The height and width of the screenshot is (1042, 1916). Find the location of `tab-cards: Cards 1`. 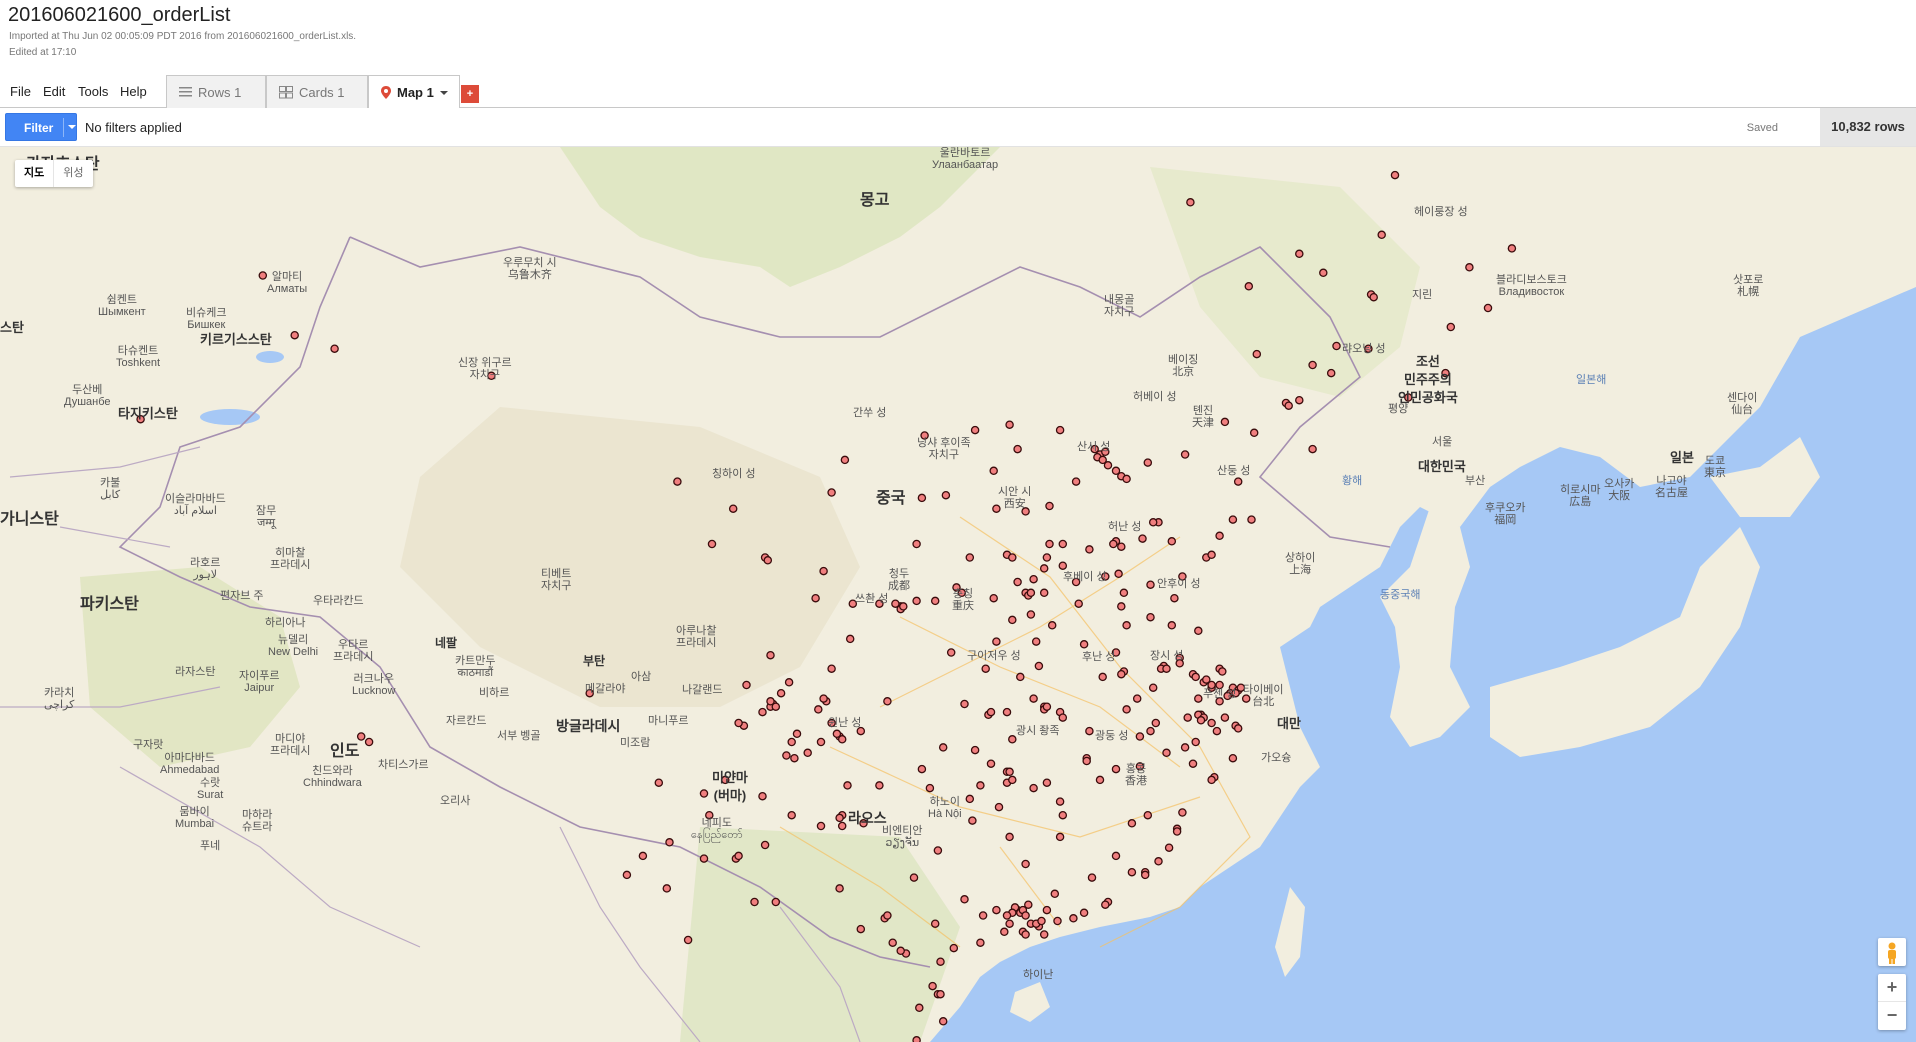

tab-cards: Cards 1 is located at coordinates (317, 91).